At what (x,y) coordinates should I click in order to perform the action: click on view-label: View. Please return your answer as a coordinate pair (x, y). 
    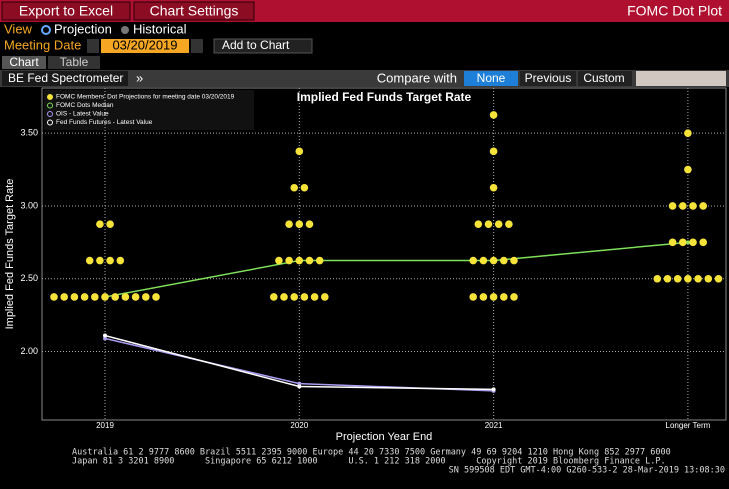
    Looking at the image, I should click on (18, 28).